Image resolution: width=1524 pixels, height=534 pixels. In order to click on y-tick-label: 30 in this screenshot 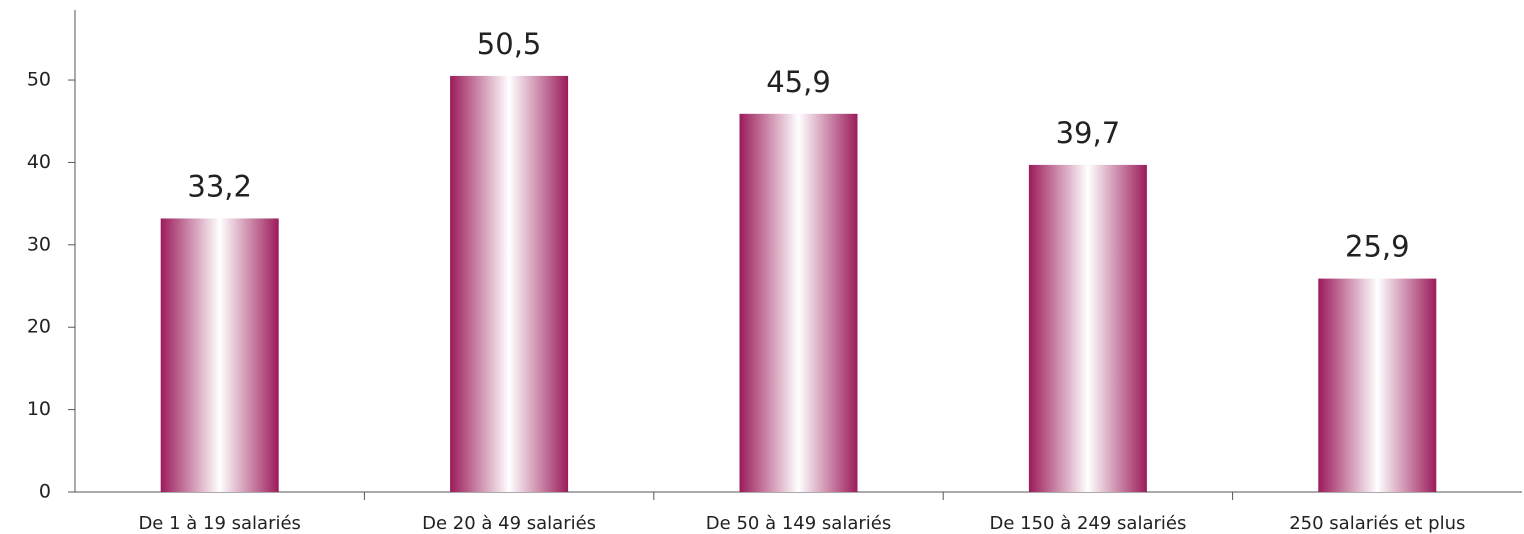, I will do `click(39, 244)`.